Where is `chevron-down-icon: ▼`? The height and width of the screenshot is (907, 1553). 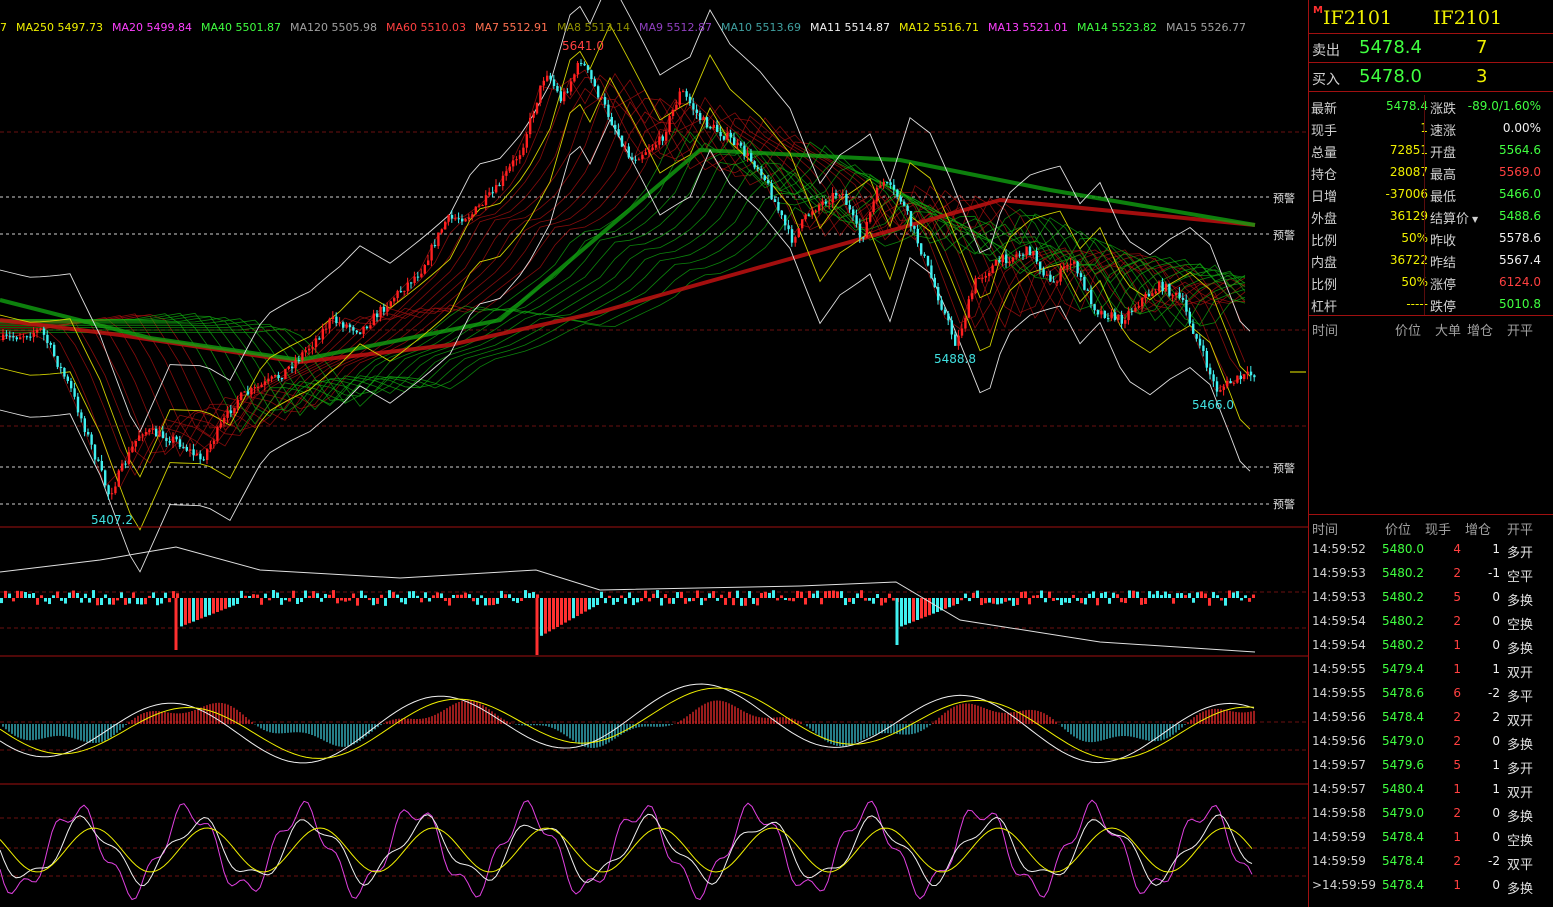 chevron-down-icon: ▼ is located at coordinates (1475, 219).